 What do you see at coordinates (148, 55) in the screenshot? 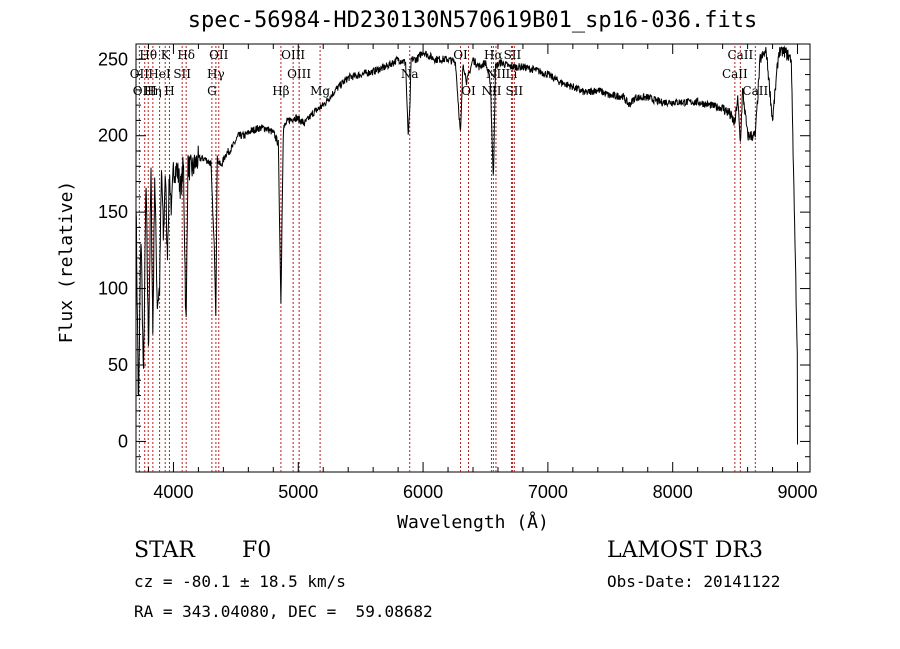
I see `line-marker-label: Hθ` at bounding box center [148, 55].